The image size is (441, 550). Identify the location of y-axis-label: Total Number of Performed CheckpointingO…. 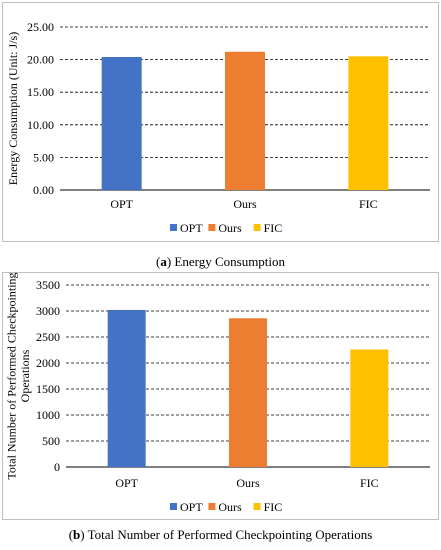
(18, 375).